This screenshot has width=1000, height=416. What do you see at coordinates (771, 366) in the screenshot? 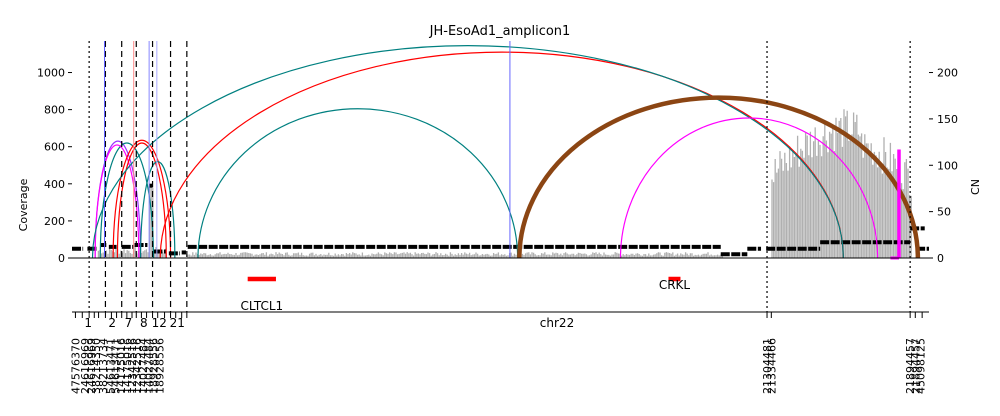
I see `breakpoint-label: 21334466` at bounding box center [771, 366].